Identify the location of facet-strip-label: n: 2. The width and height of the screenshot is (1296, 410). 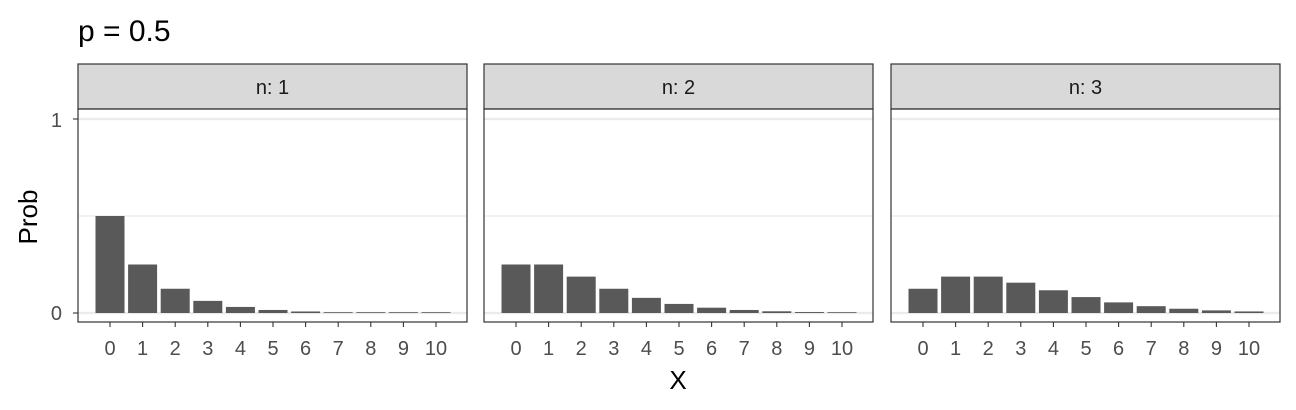
(678, 88).